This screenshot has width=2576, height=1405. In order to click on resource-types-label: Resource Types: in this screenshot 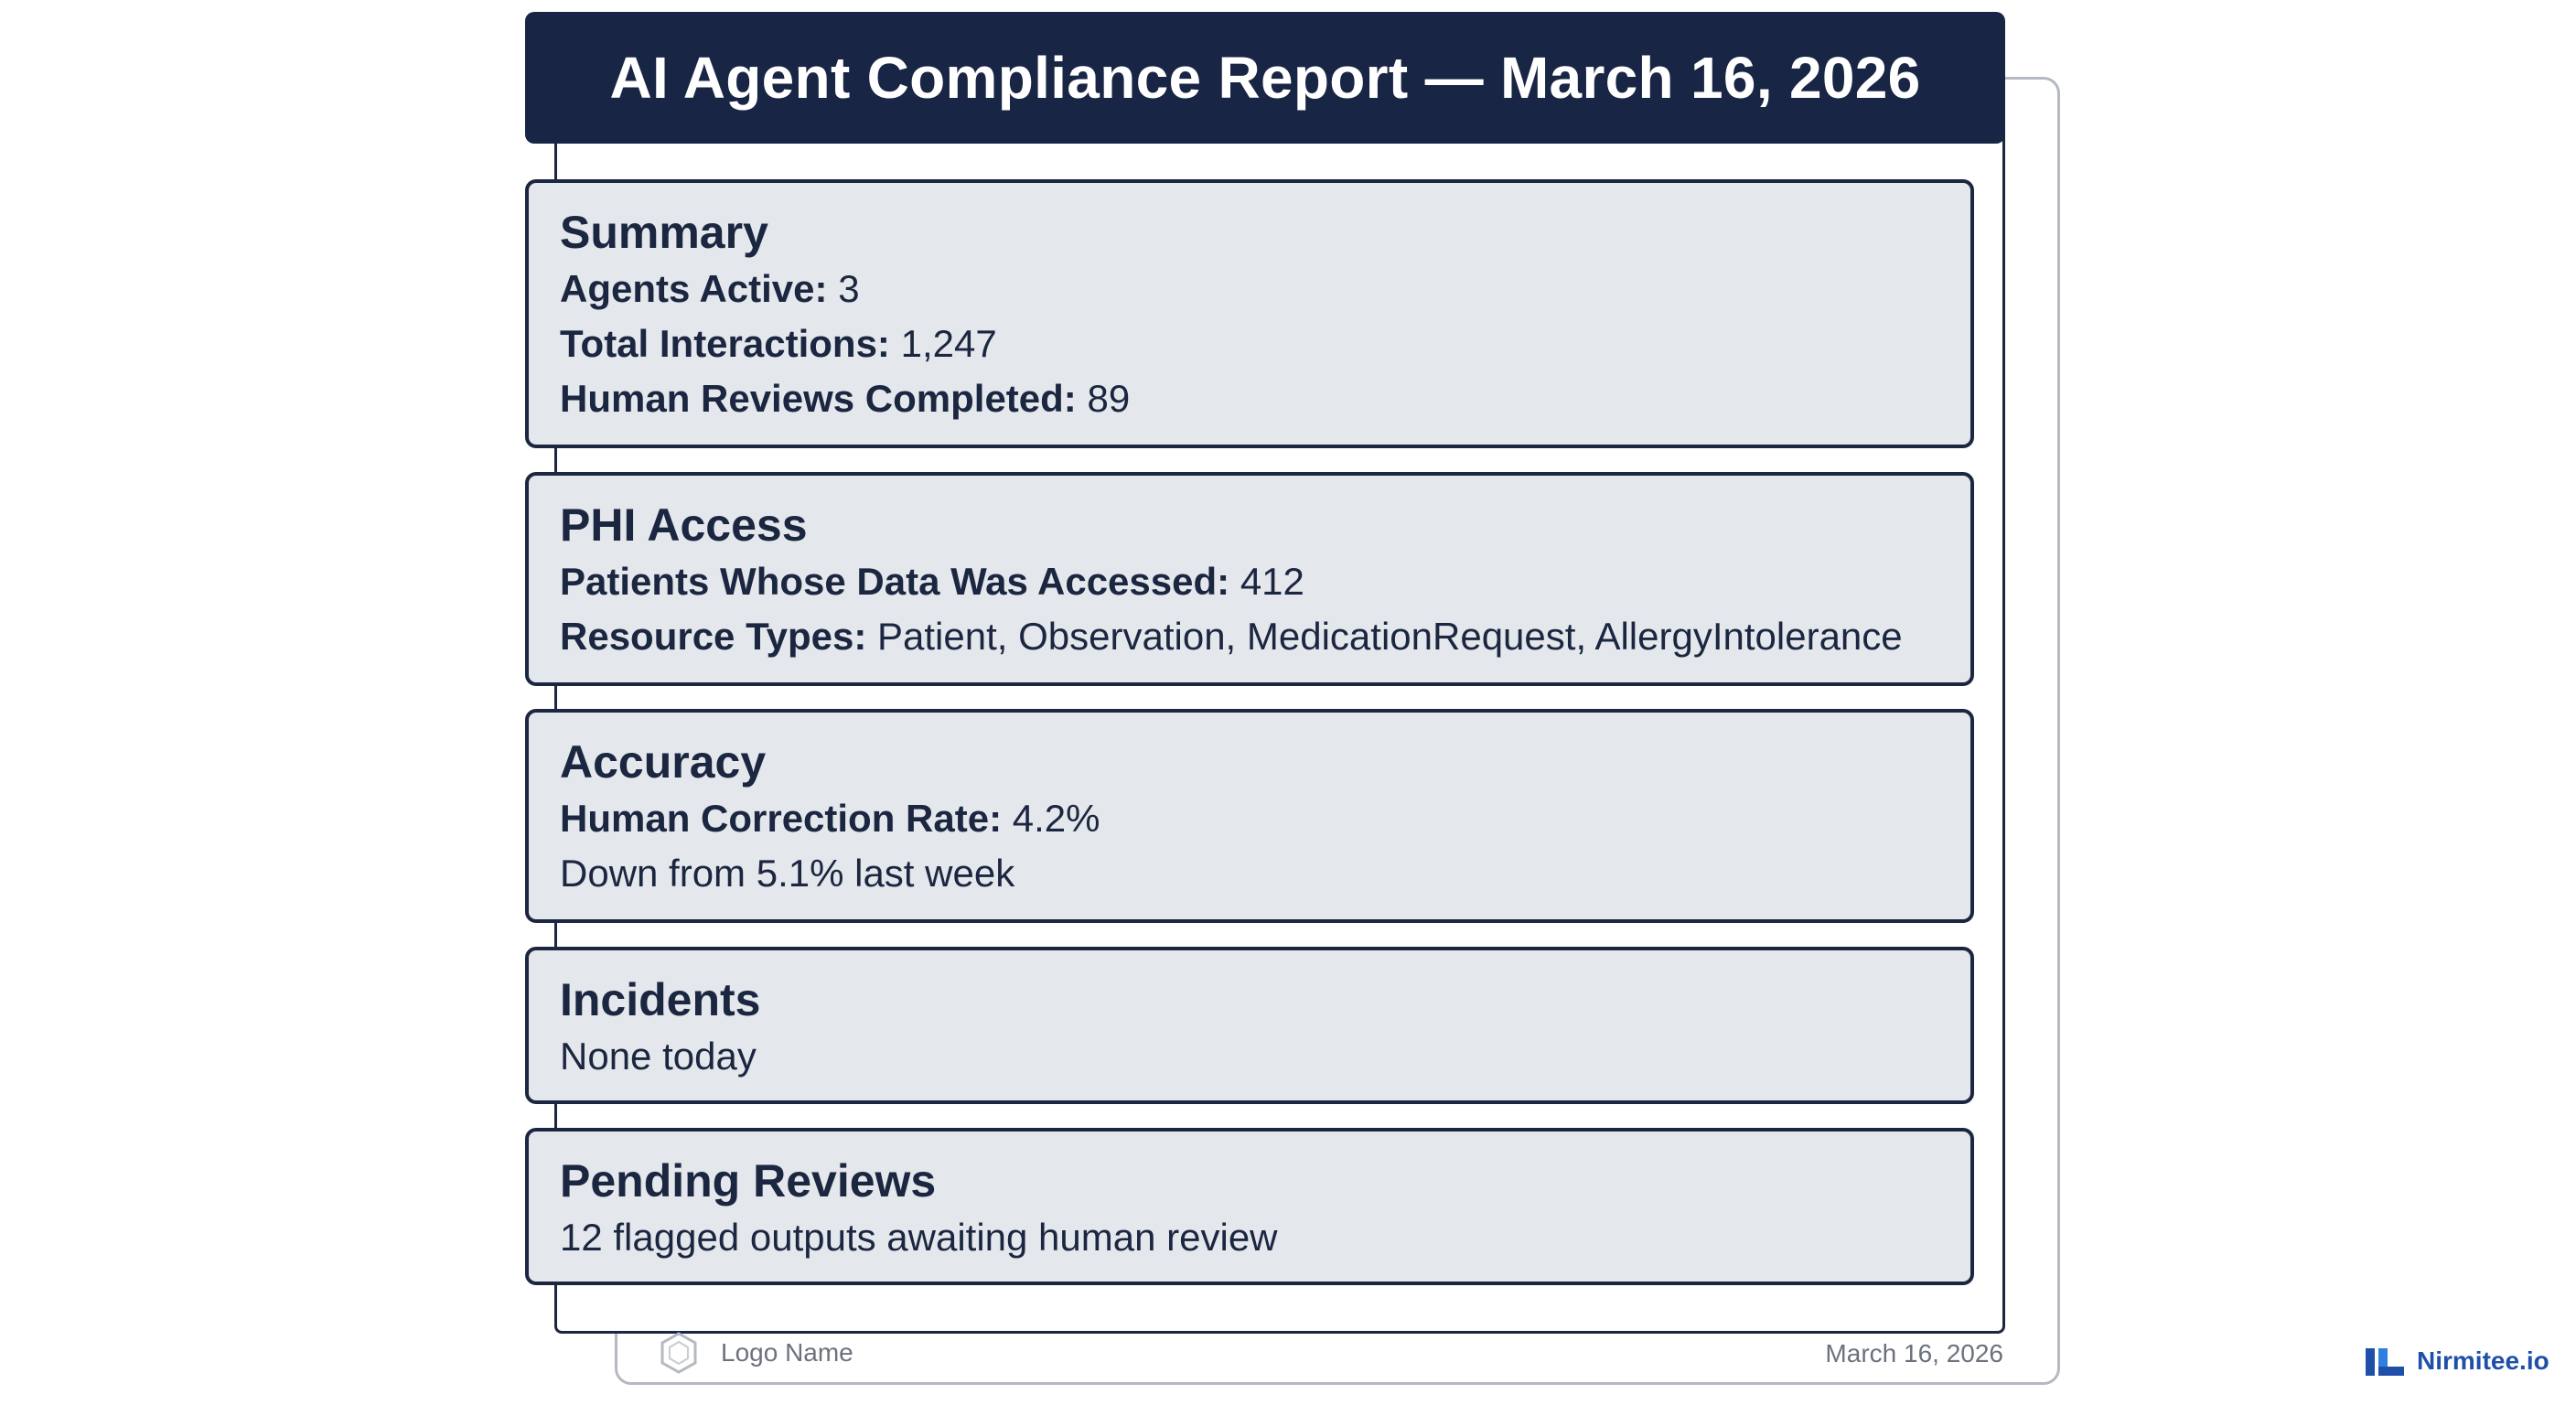, I will do `click(714, 636)`.